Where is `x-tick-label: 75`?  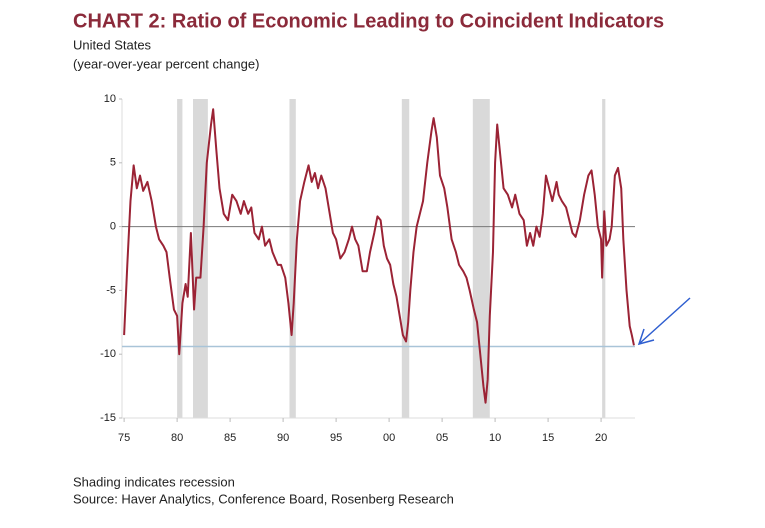 x-tick-label: 75 is located at coordinates (124, 438).